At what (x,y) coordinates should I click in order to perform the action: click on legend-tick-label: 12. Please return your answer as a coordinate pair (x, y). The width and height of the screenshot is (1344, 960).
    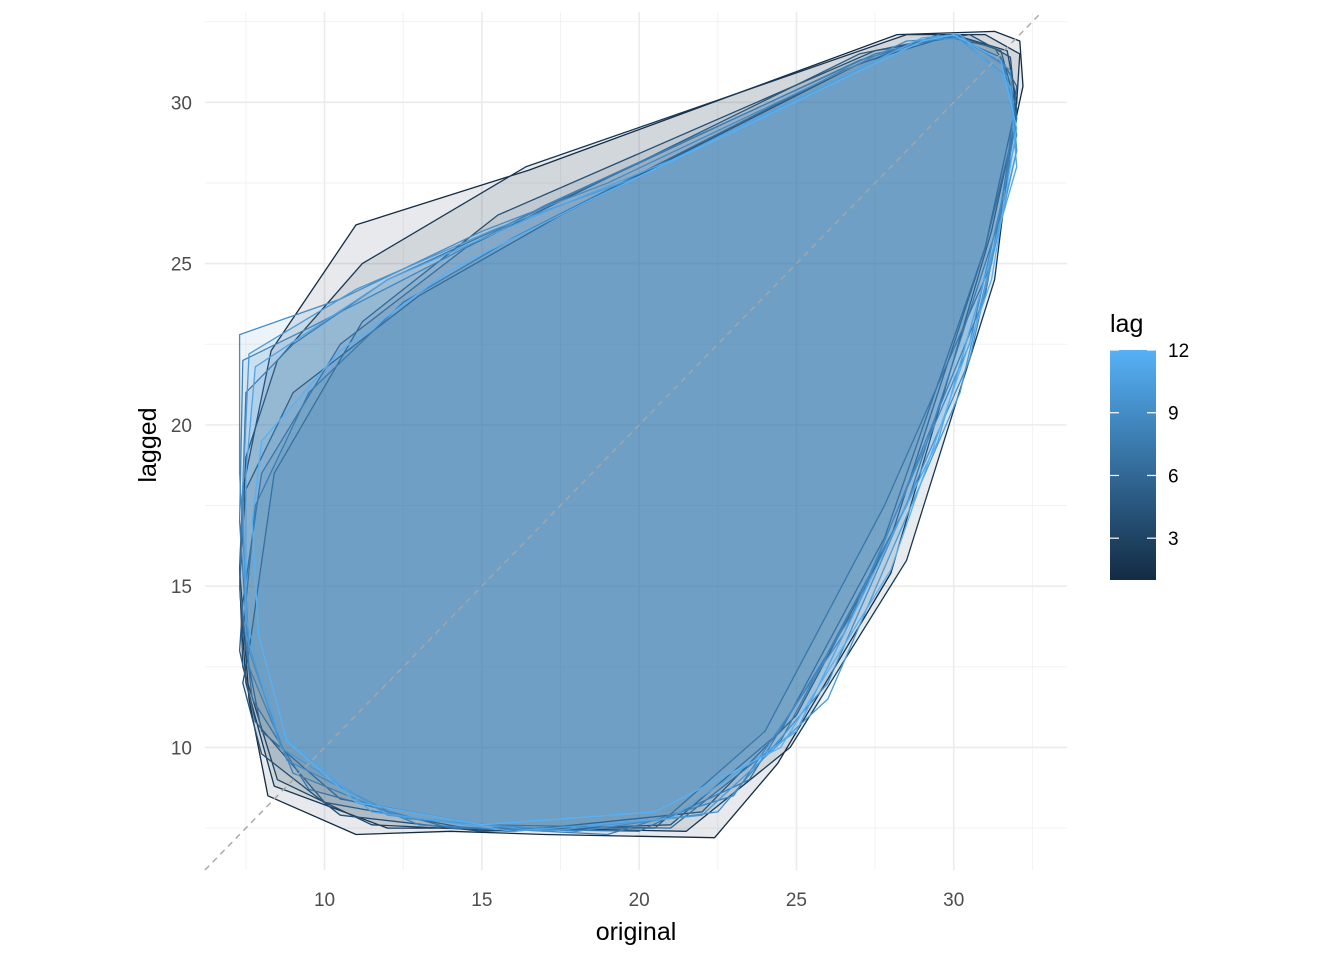
    Looking at the image, I should click on (1178, 351).